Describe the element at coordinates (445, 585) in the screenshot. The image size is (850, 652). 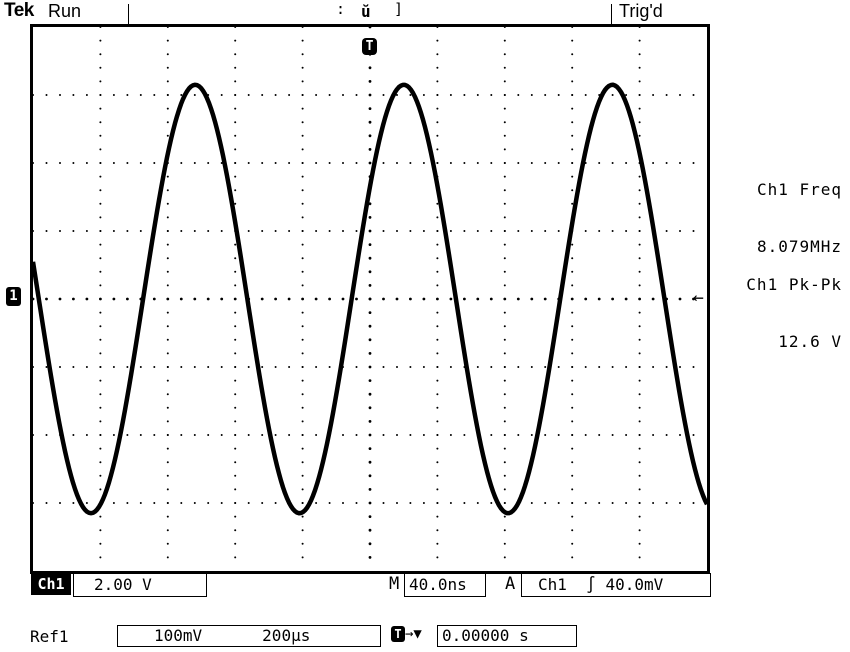
I see `main-timebase: 40.0ns` at that location.